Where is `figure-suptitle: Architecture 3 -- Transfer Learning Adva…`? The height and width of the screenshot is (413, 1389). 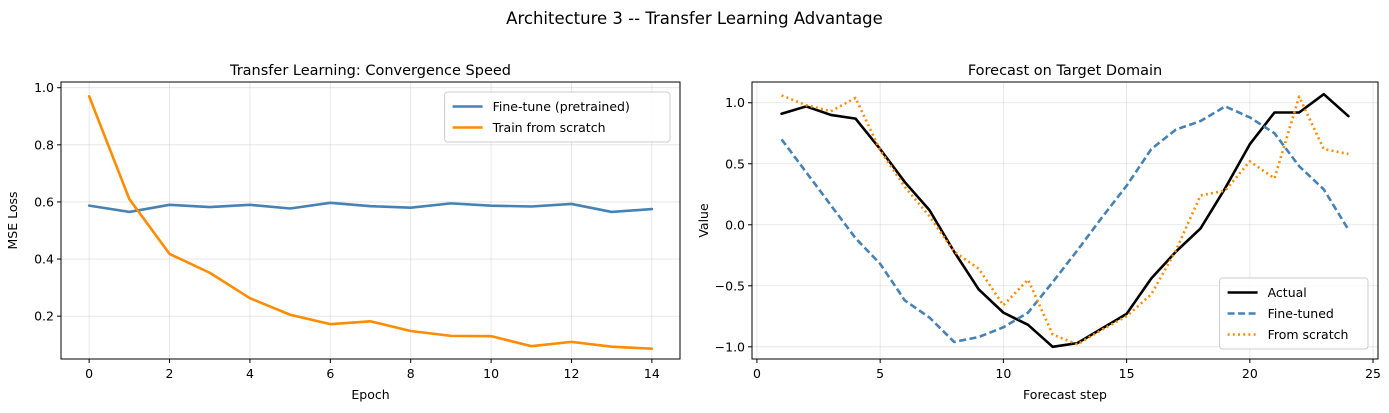 figure-suptitle: Architecture 3 -- Transfer Learning Adva… is located at coordinates (694, 18).